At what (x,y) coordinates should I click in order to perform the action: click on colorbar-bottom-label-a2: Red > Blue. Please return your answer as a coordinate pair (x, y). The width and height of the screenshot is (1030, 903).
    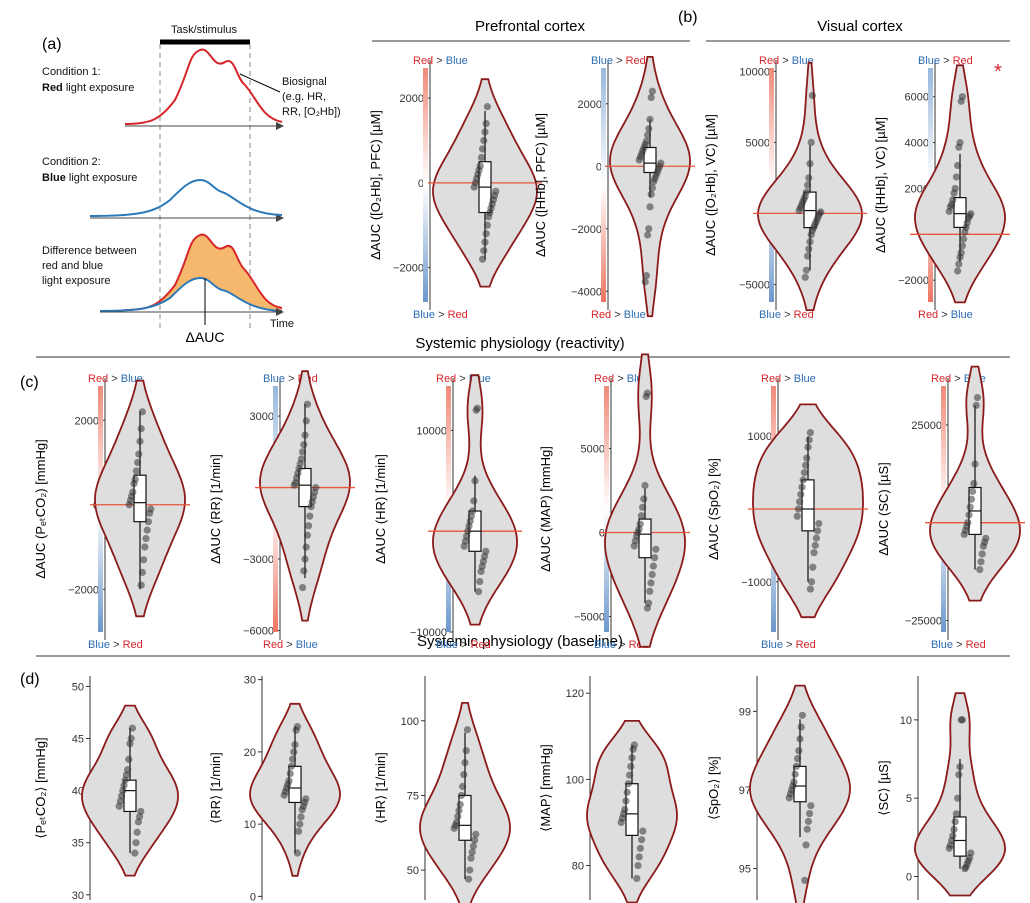
    Looking at the image, I should click on (618, 315).